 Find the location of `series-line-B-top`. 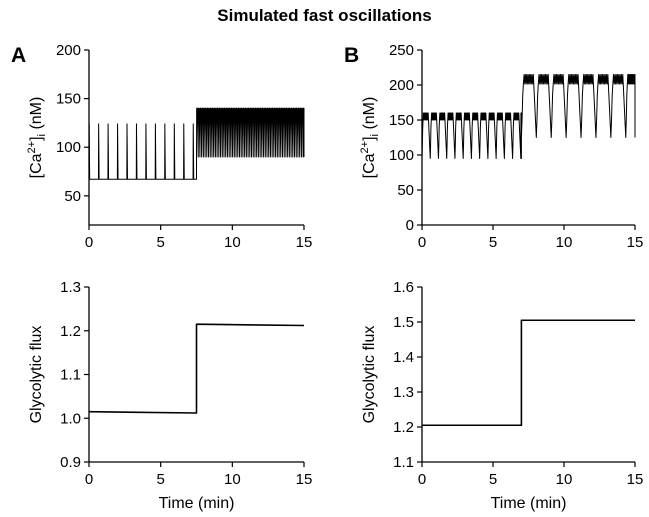

series-line-B-top is located at coordinates (528, 116).